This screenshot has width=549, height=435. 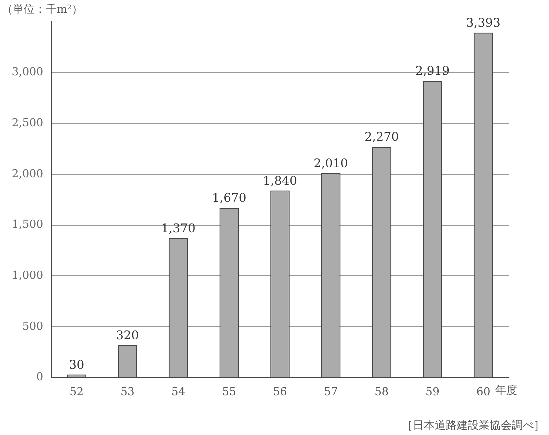 What do you see at coordinates (229, 198) in the screenshot?
I see `data-label: 1,670` at bounding box center [229, 198].